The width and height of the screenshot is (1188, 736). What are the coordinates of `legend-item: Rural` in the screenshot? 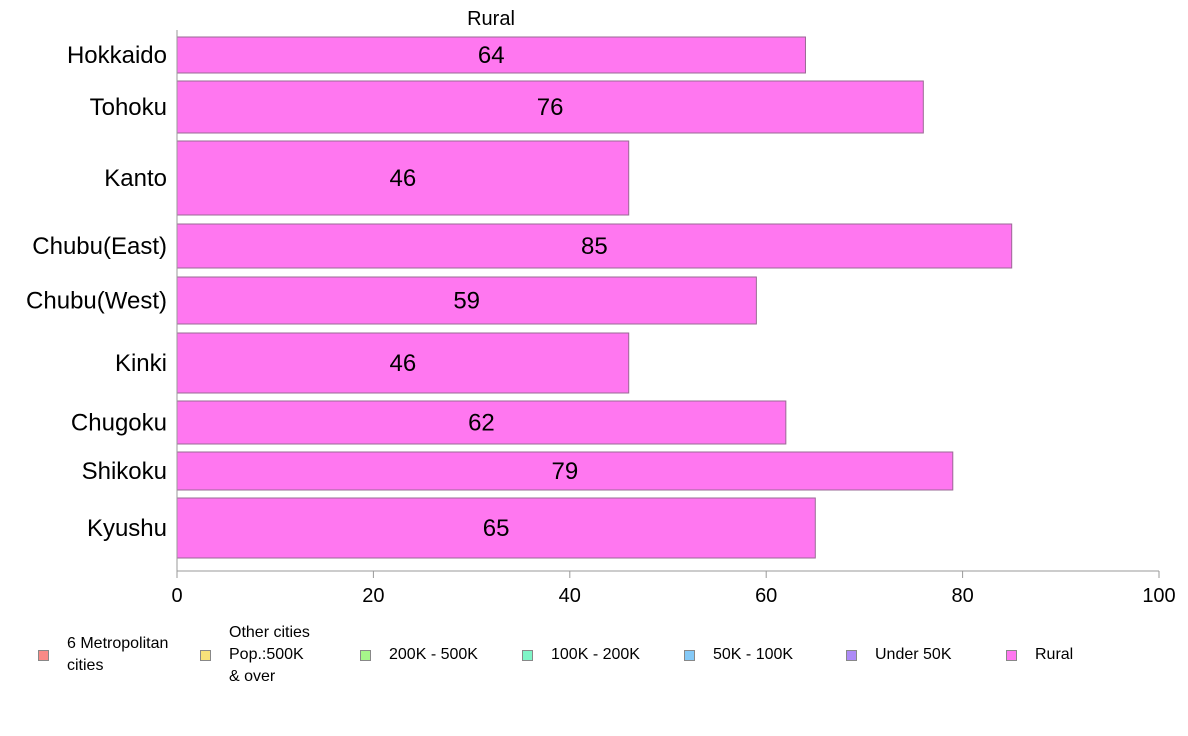 It's located at (1039, 655).